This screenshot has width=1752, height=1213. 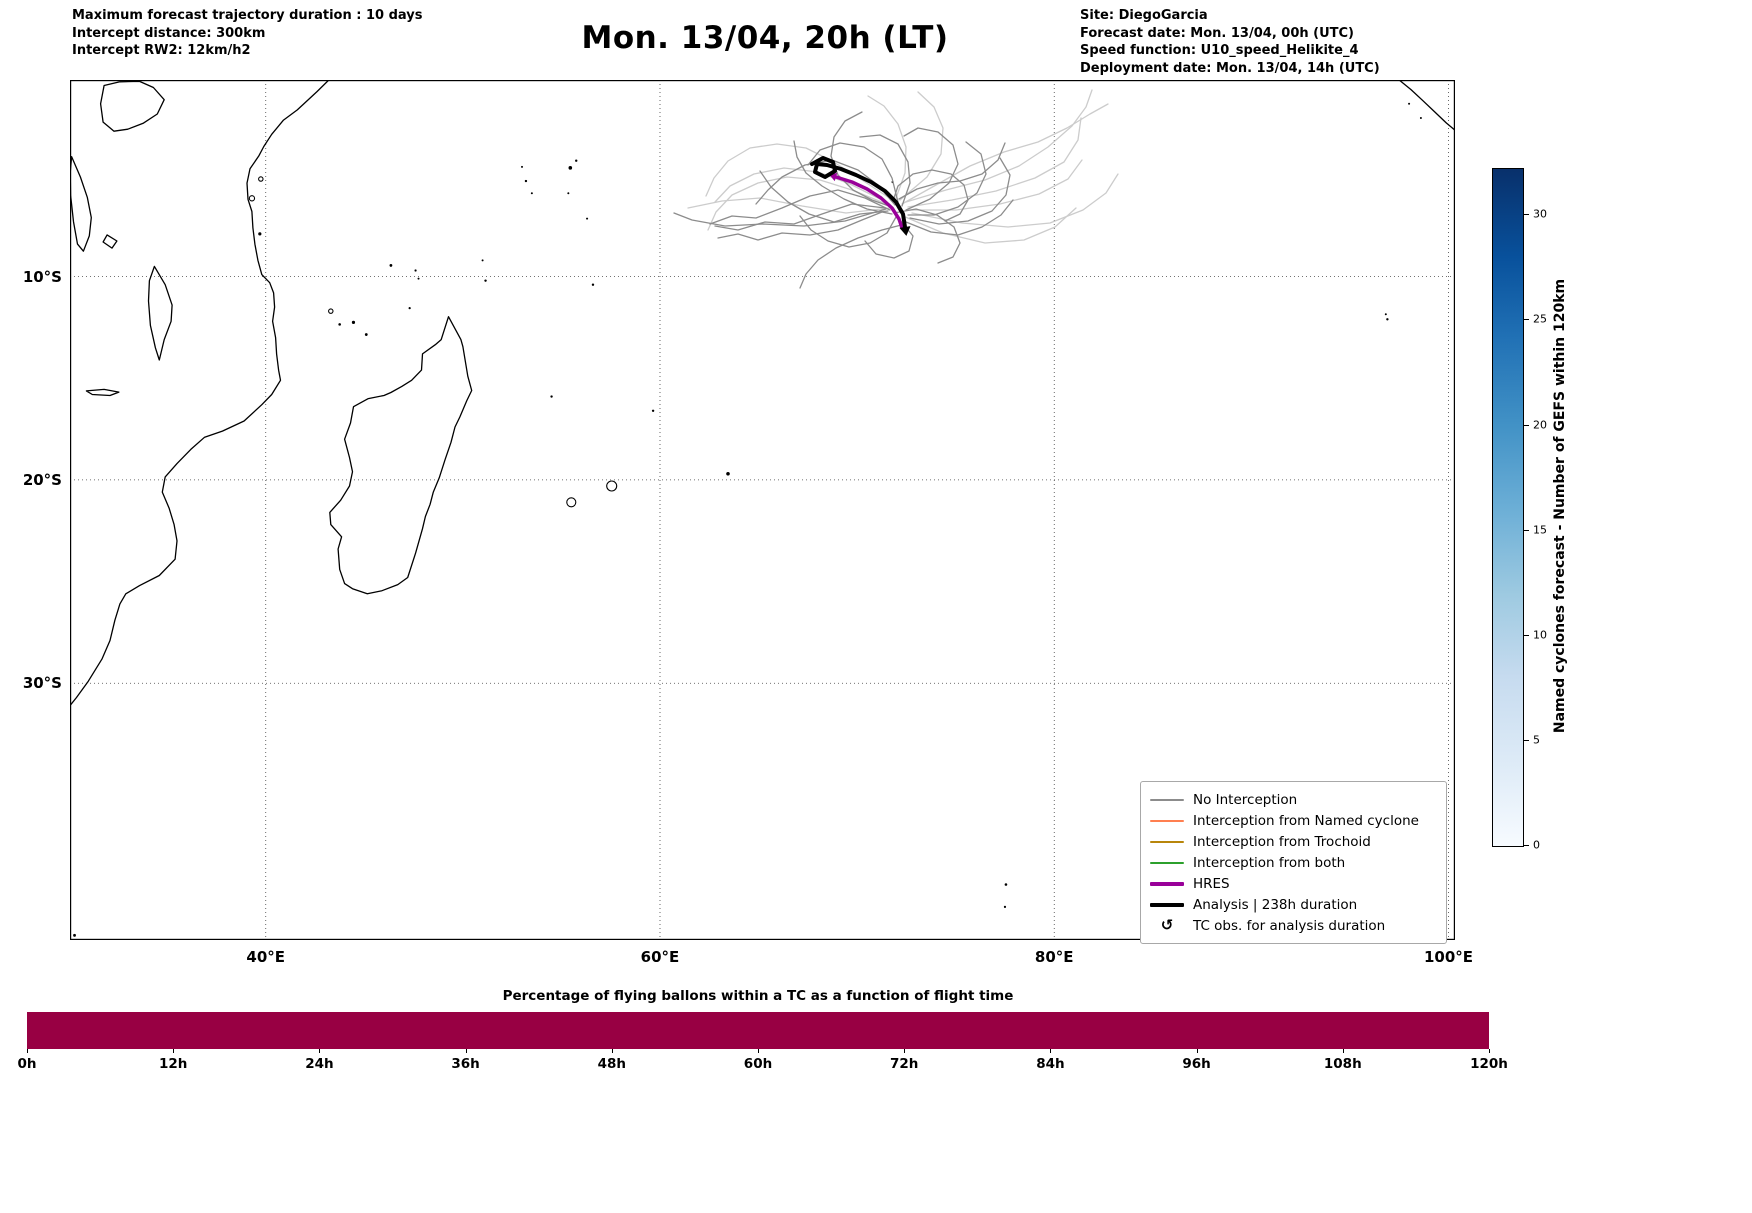 I want to click on balloon-trajectories, so click(x=896, y=189).